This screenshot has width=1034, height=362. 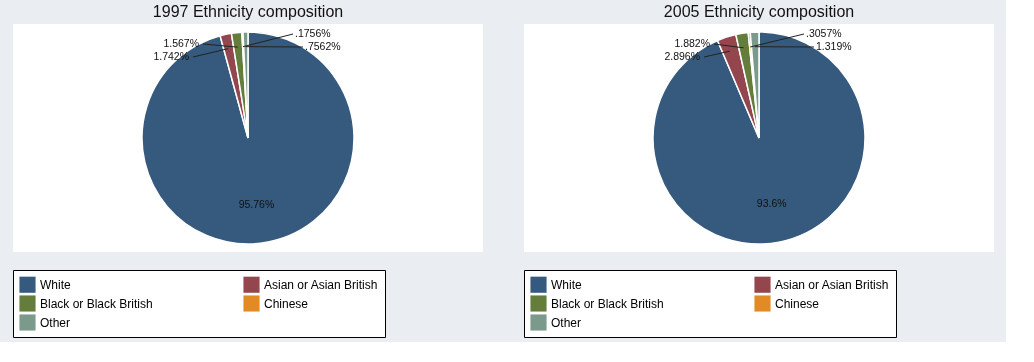 What do you see at coordinates (323, 46) in the screenshot?
I see `data-label: .7562%` at bounding box center [323, 46].